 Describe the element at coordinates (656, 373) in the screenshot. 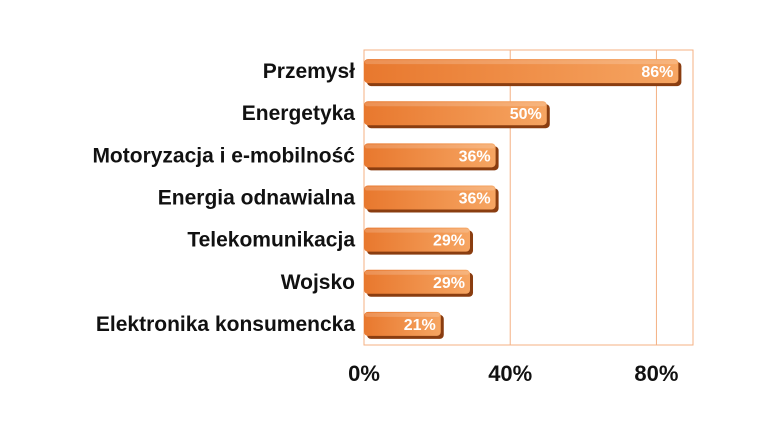

I see `x-tick-label: 80%` at that location.